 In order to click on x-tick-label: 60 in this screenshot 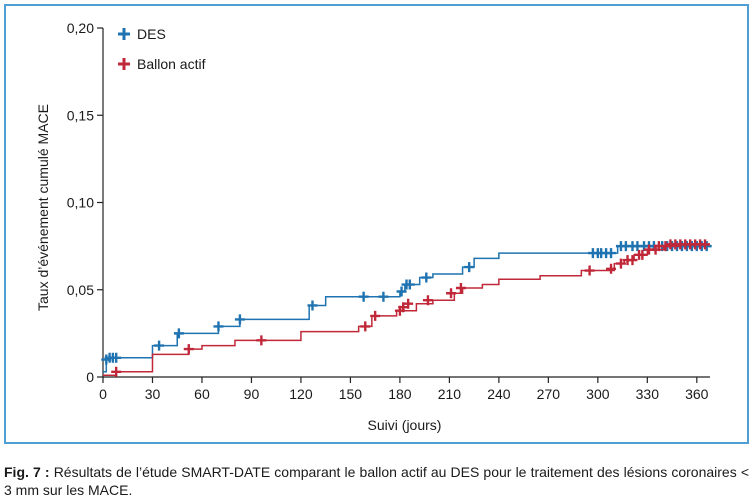, I will do `click(202, 394)`.